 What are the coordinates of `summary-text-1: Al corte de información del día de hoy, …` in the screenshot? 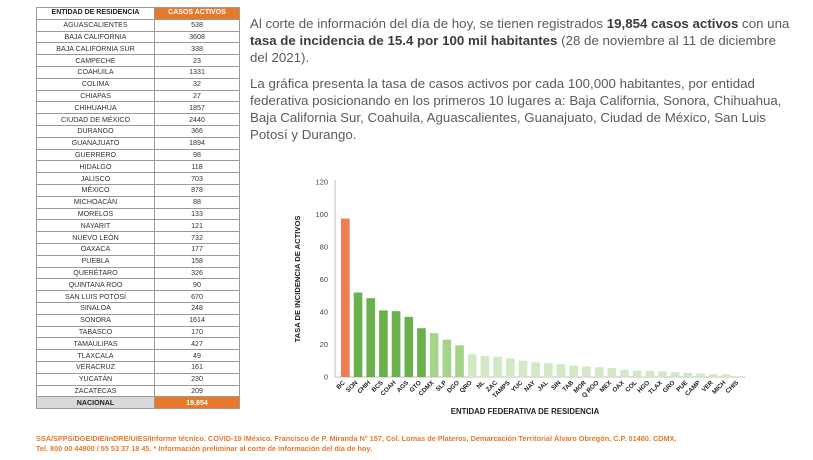 It's located at (428, 23).